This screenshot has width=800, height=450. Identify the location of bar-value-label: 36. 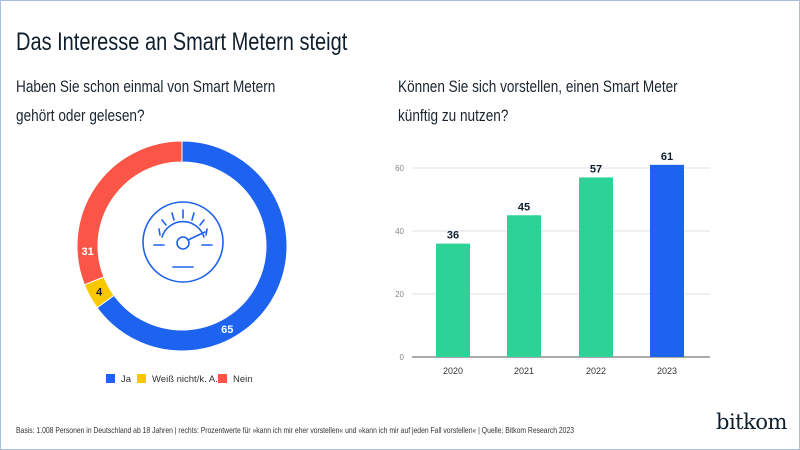
(453, 236).